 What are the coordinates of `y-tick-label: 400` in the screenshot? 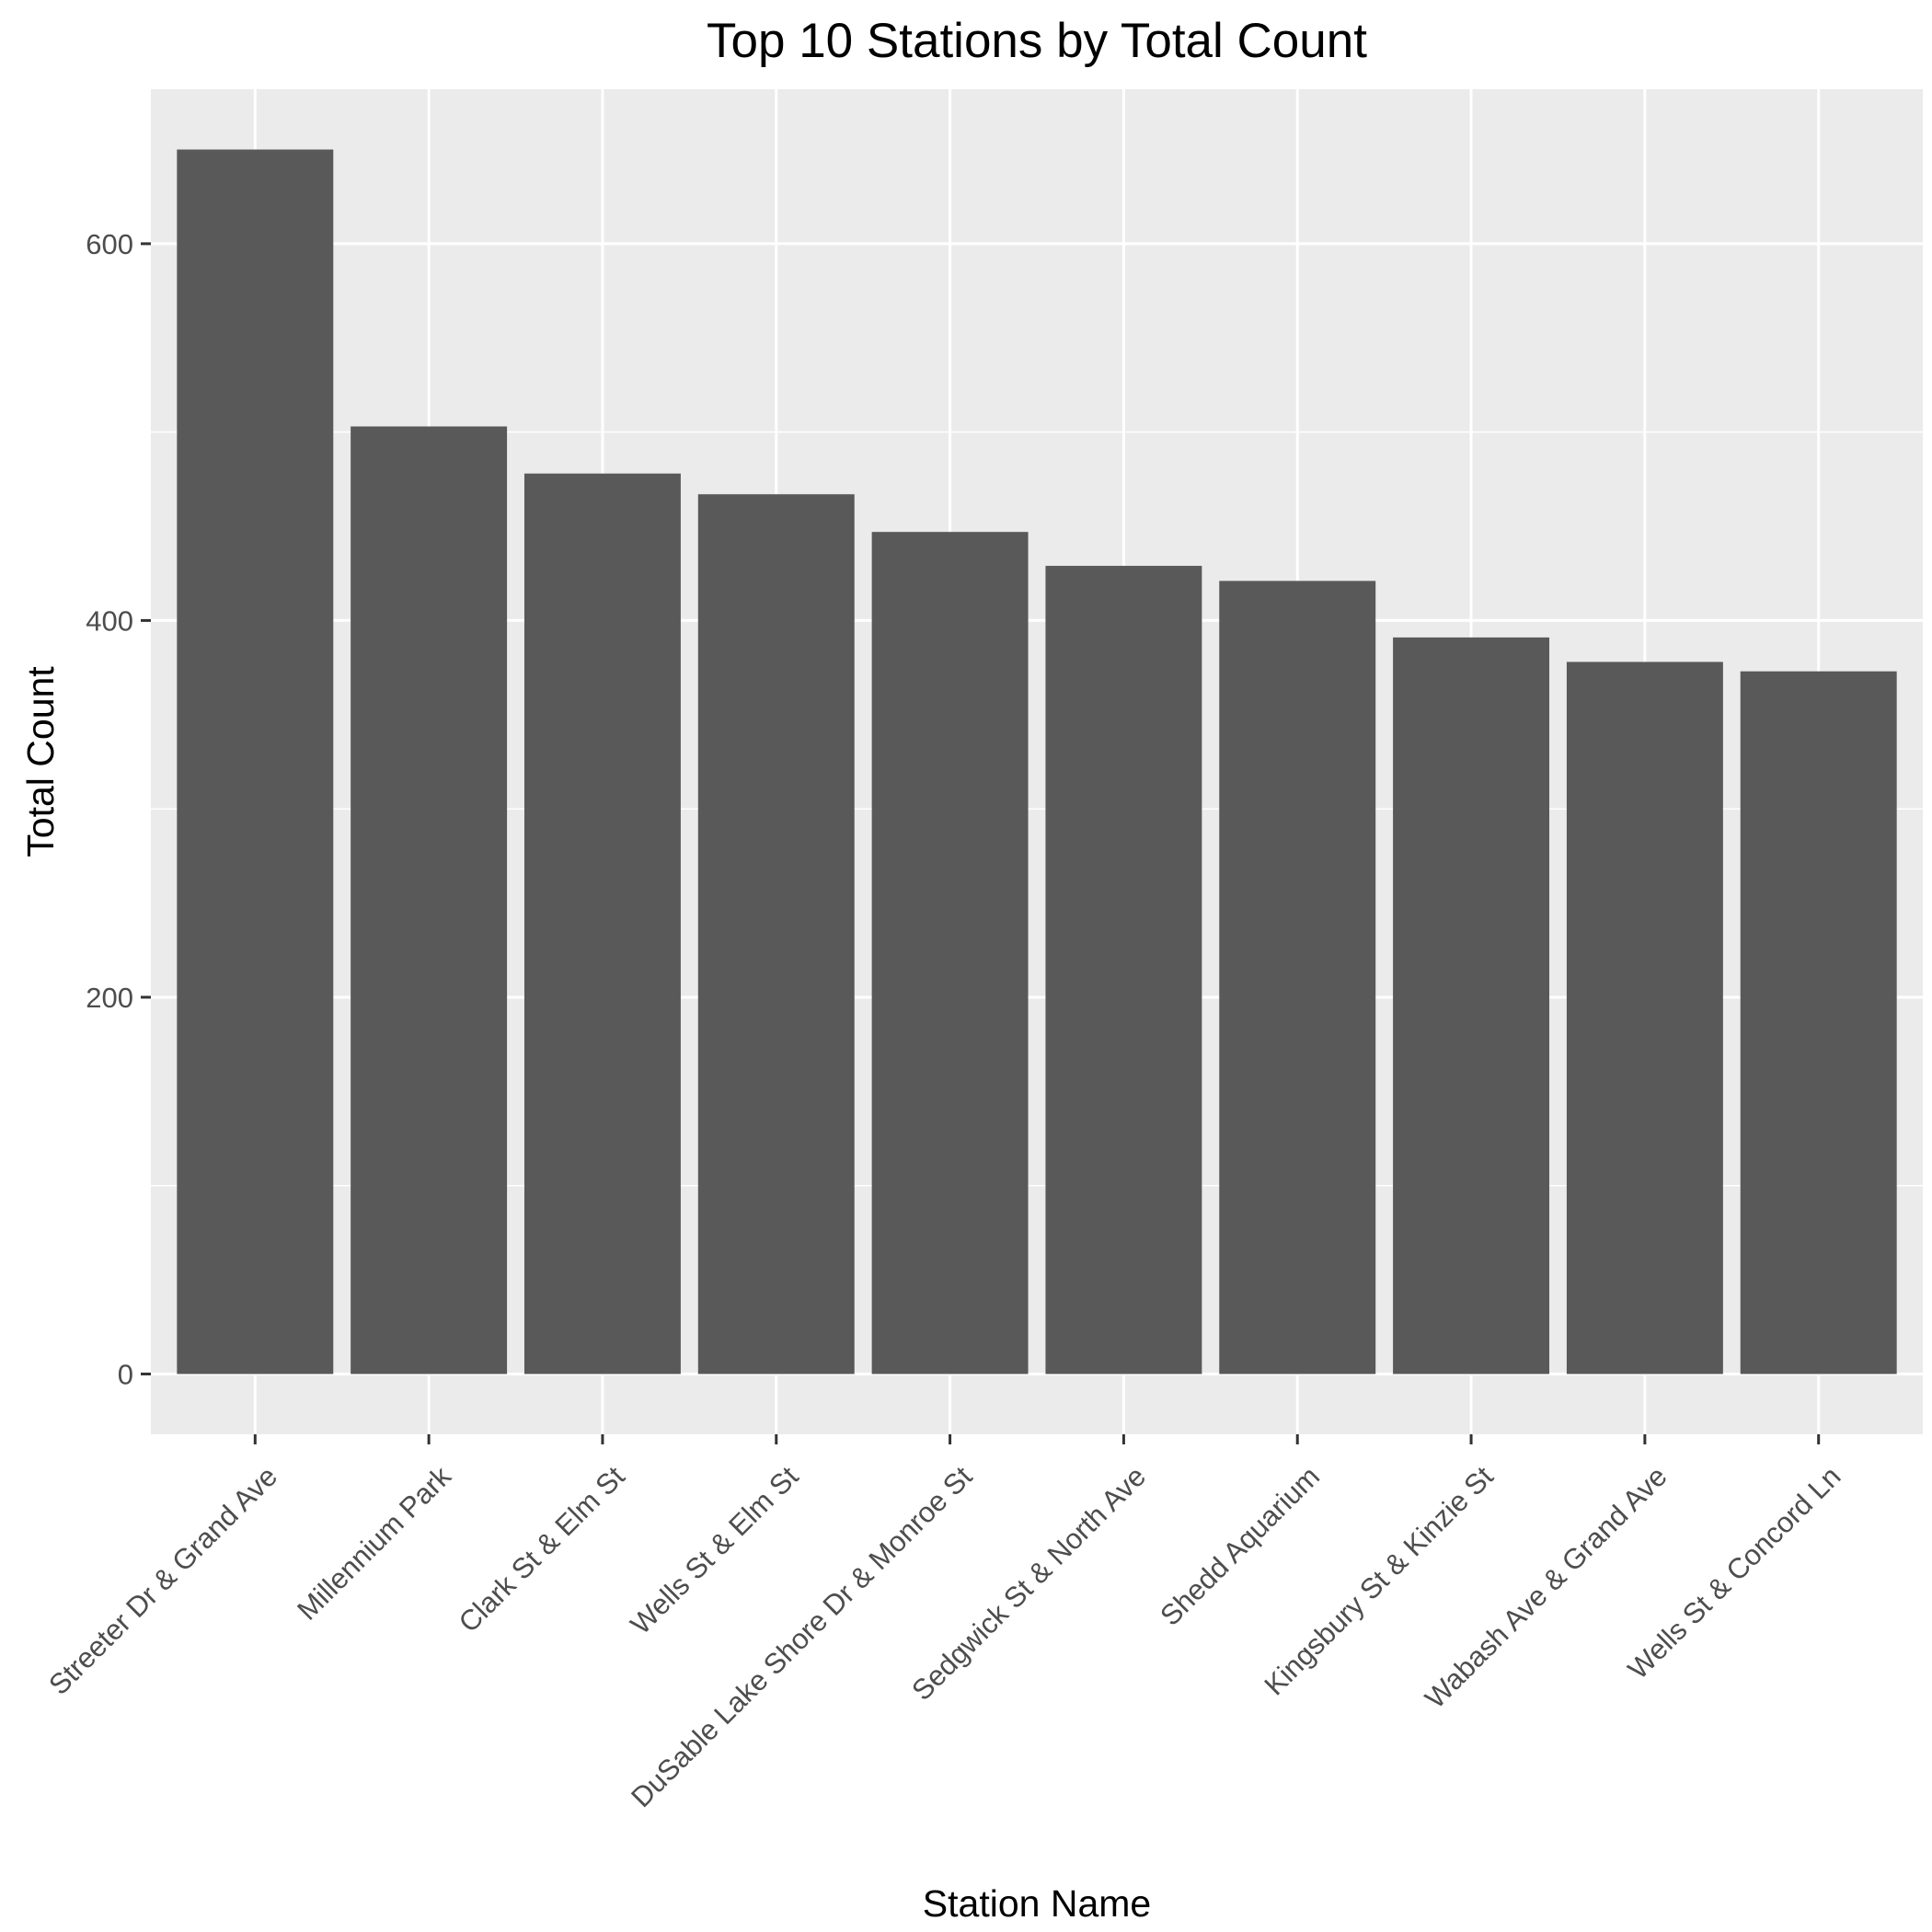 It's located at (109, 620).